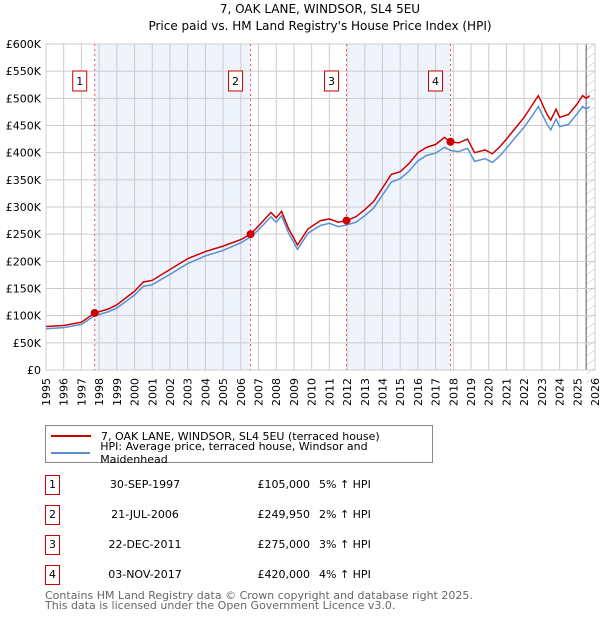  I want to click on transaction-price: £420,000, so click(284, 574).